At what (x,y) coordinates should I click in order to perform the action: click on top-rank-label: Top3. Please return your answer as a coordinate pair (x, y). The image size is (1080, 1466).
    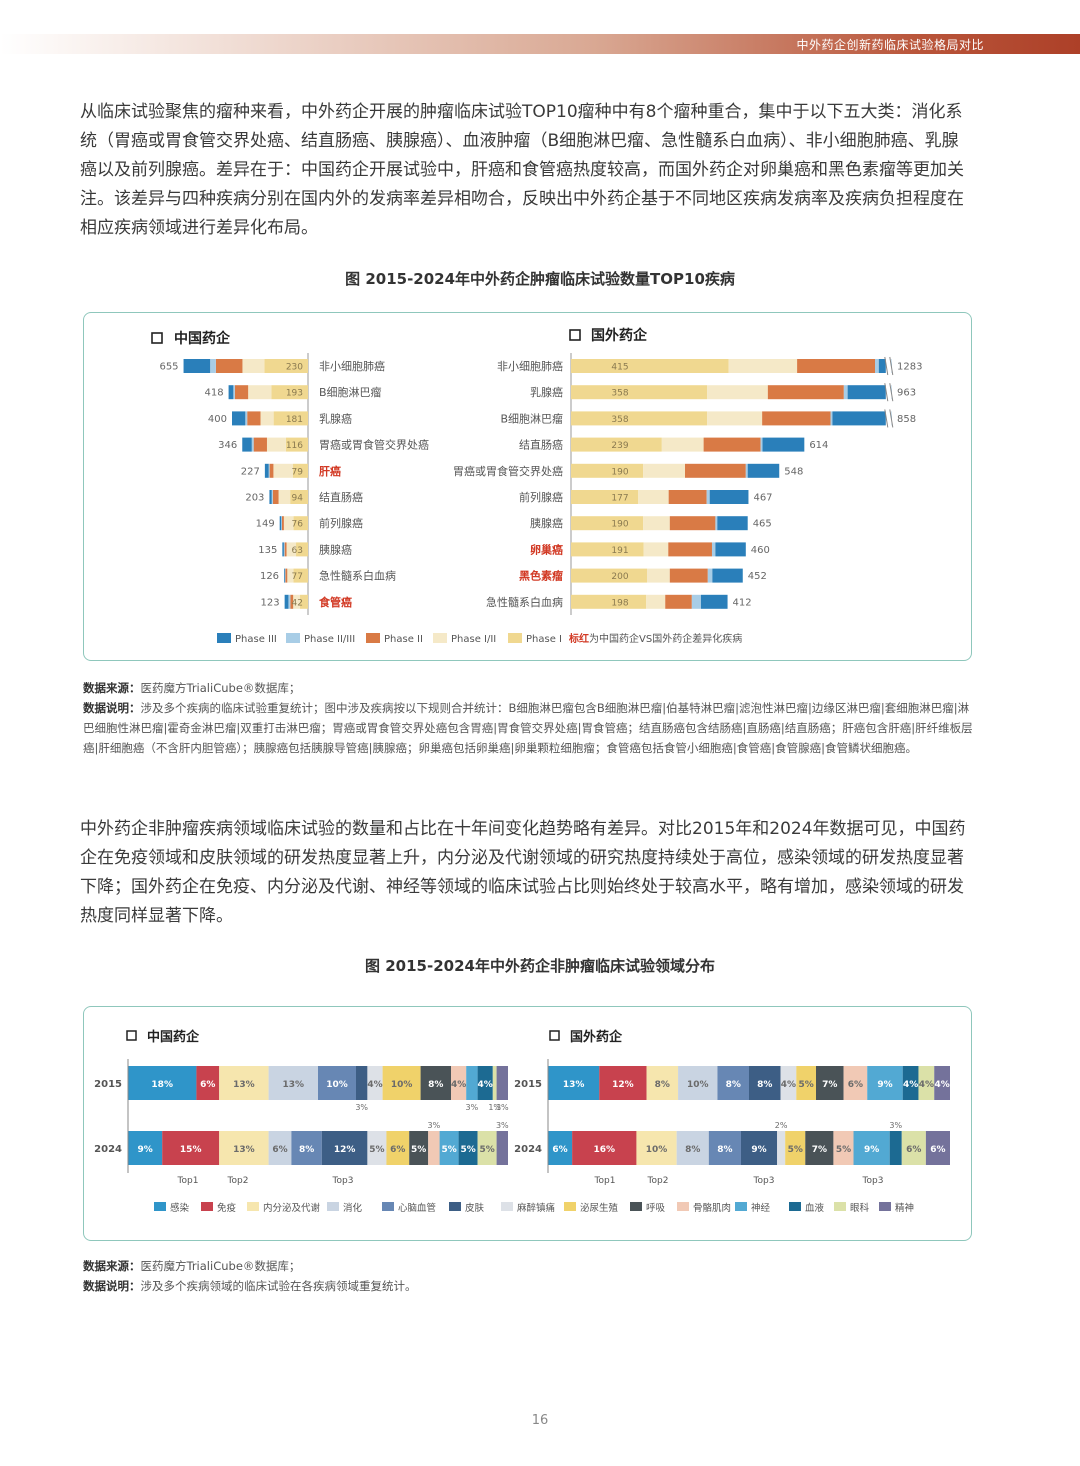
    Looking at the image, I should click on (343, 1181).